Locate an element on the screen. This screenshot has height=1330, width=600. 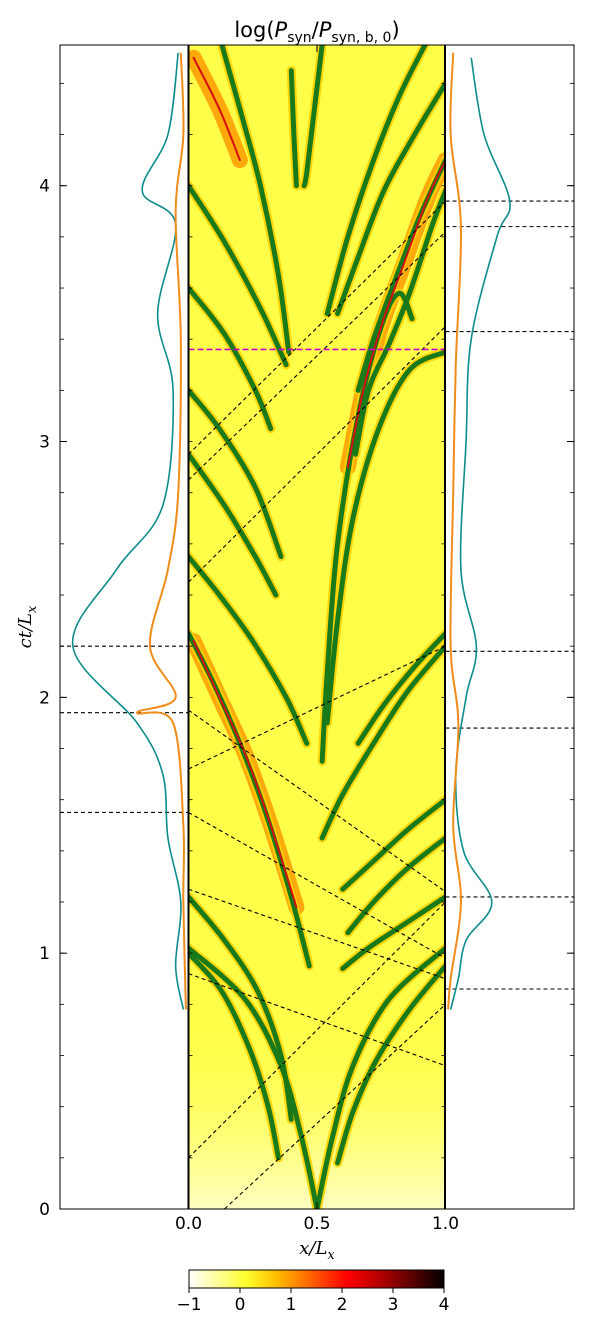
colorbar-ticks: −1 0 1 2 3 4 is located at coordinates (312, 1301).